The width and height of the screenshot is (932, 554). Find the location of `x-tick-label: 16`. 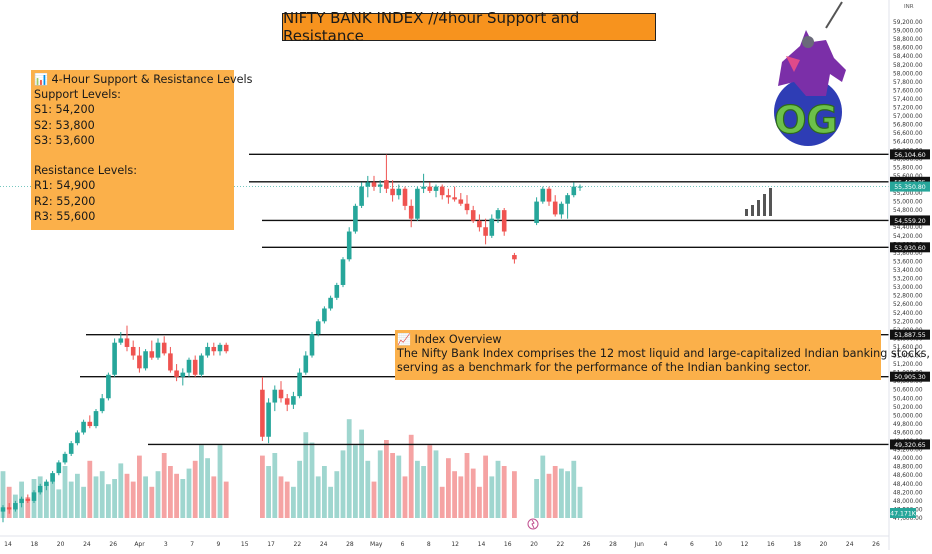

x-tick-label: 16 is located at coordinates (771, 544).